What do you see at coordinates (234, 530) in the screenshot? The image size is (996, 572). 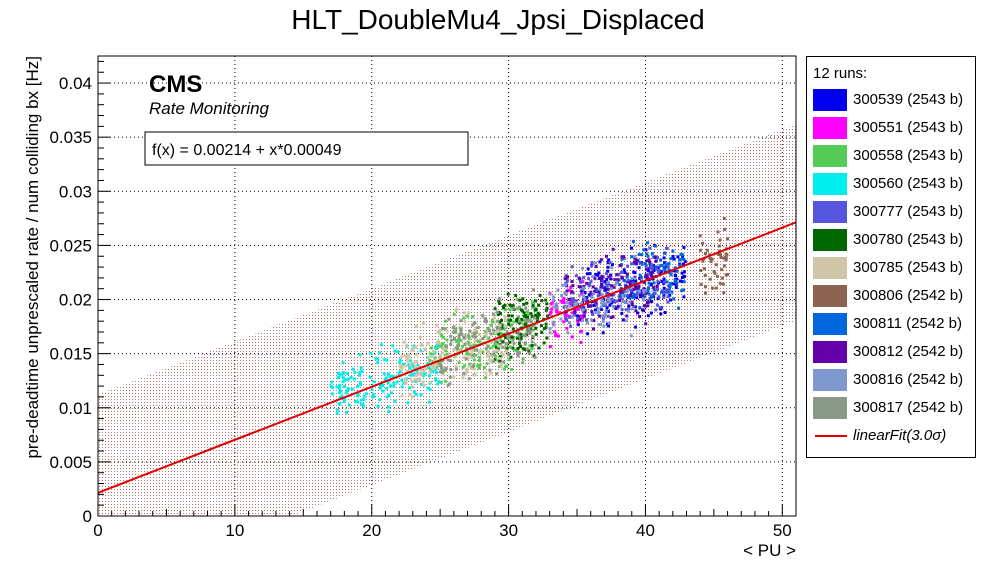 I see `x-tick-label: 10` at bounding box center [234, 530].